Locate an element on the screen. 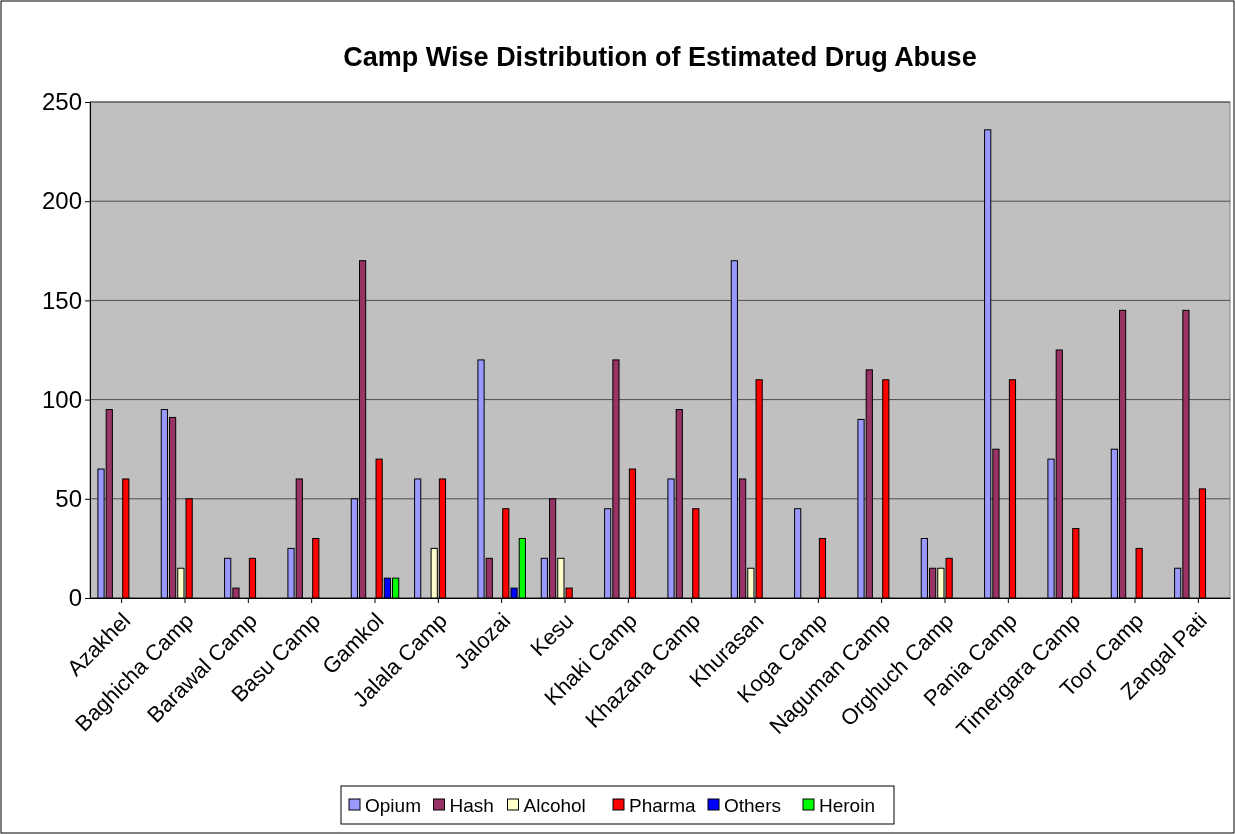  legend-label: Heroin is located at coordinates (847, 805).